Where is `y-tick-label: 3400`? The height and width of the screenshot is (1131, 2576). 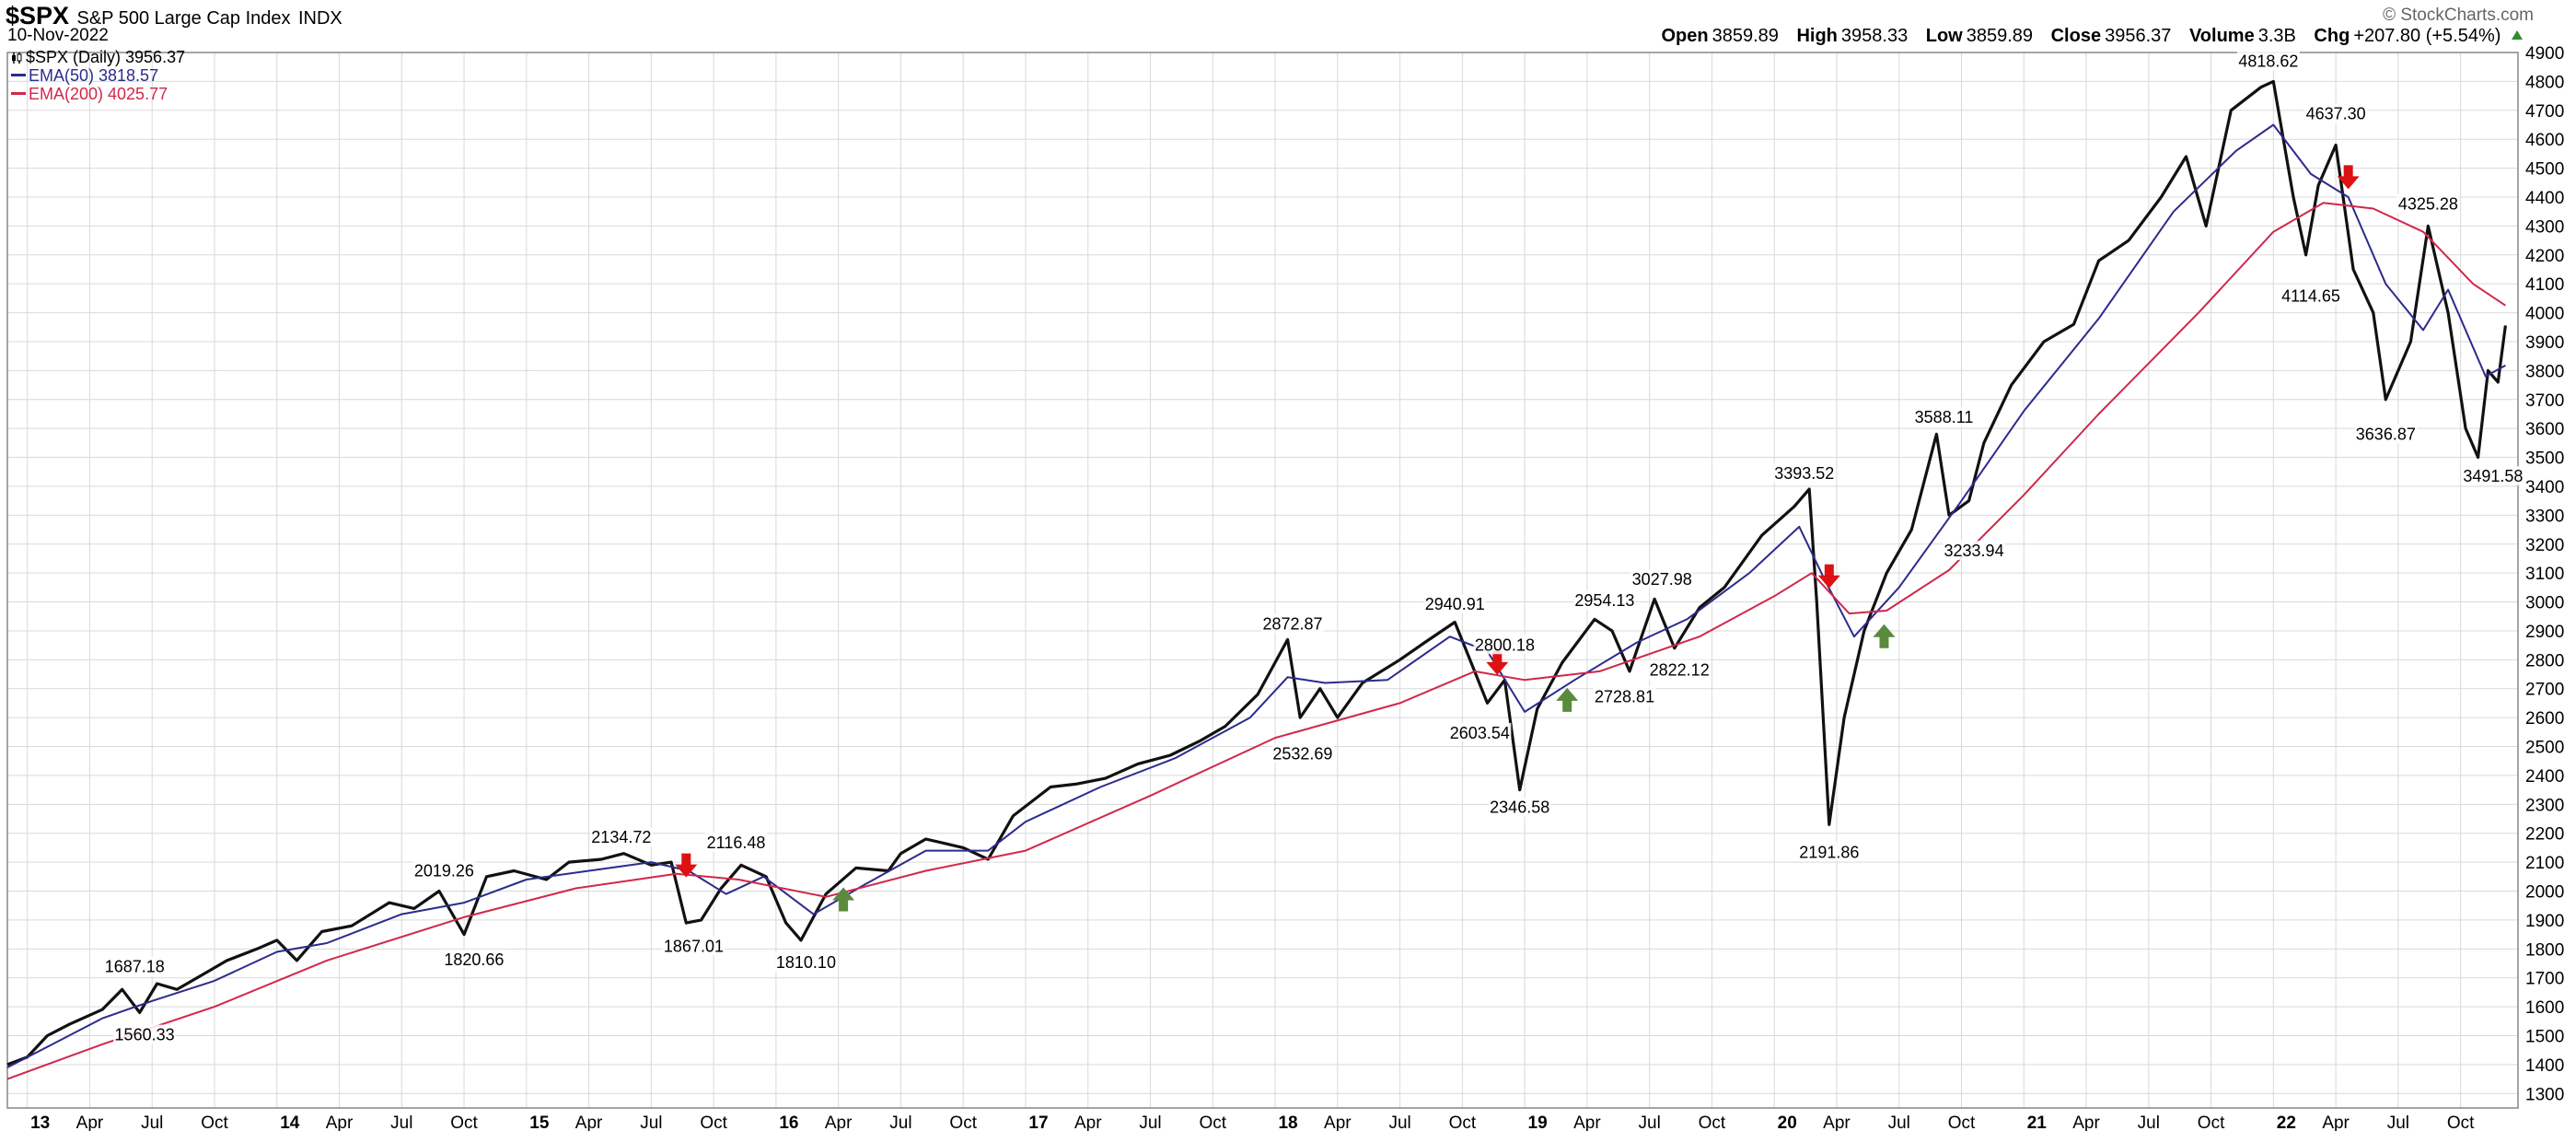 y-tick-label: 3400 is located at coordinates (2544, 488).